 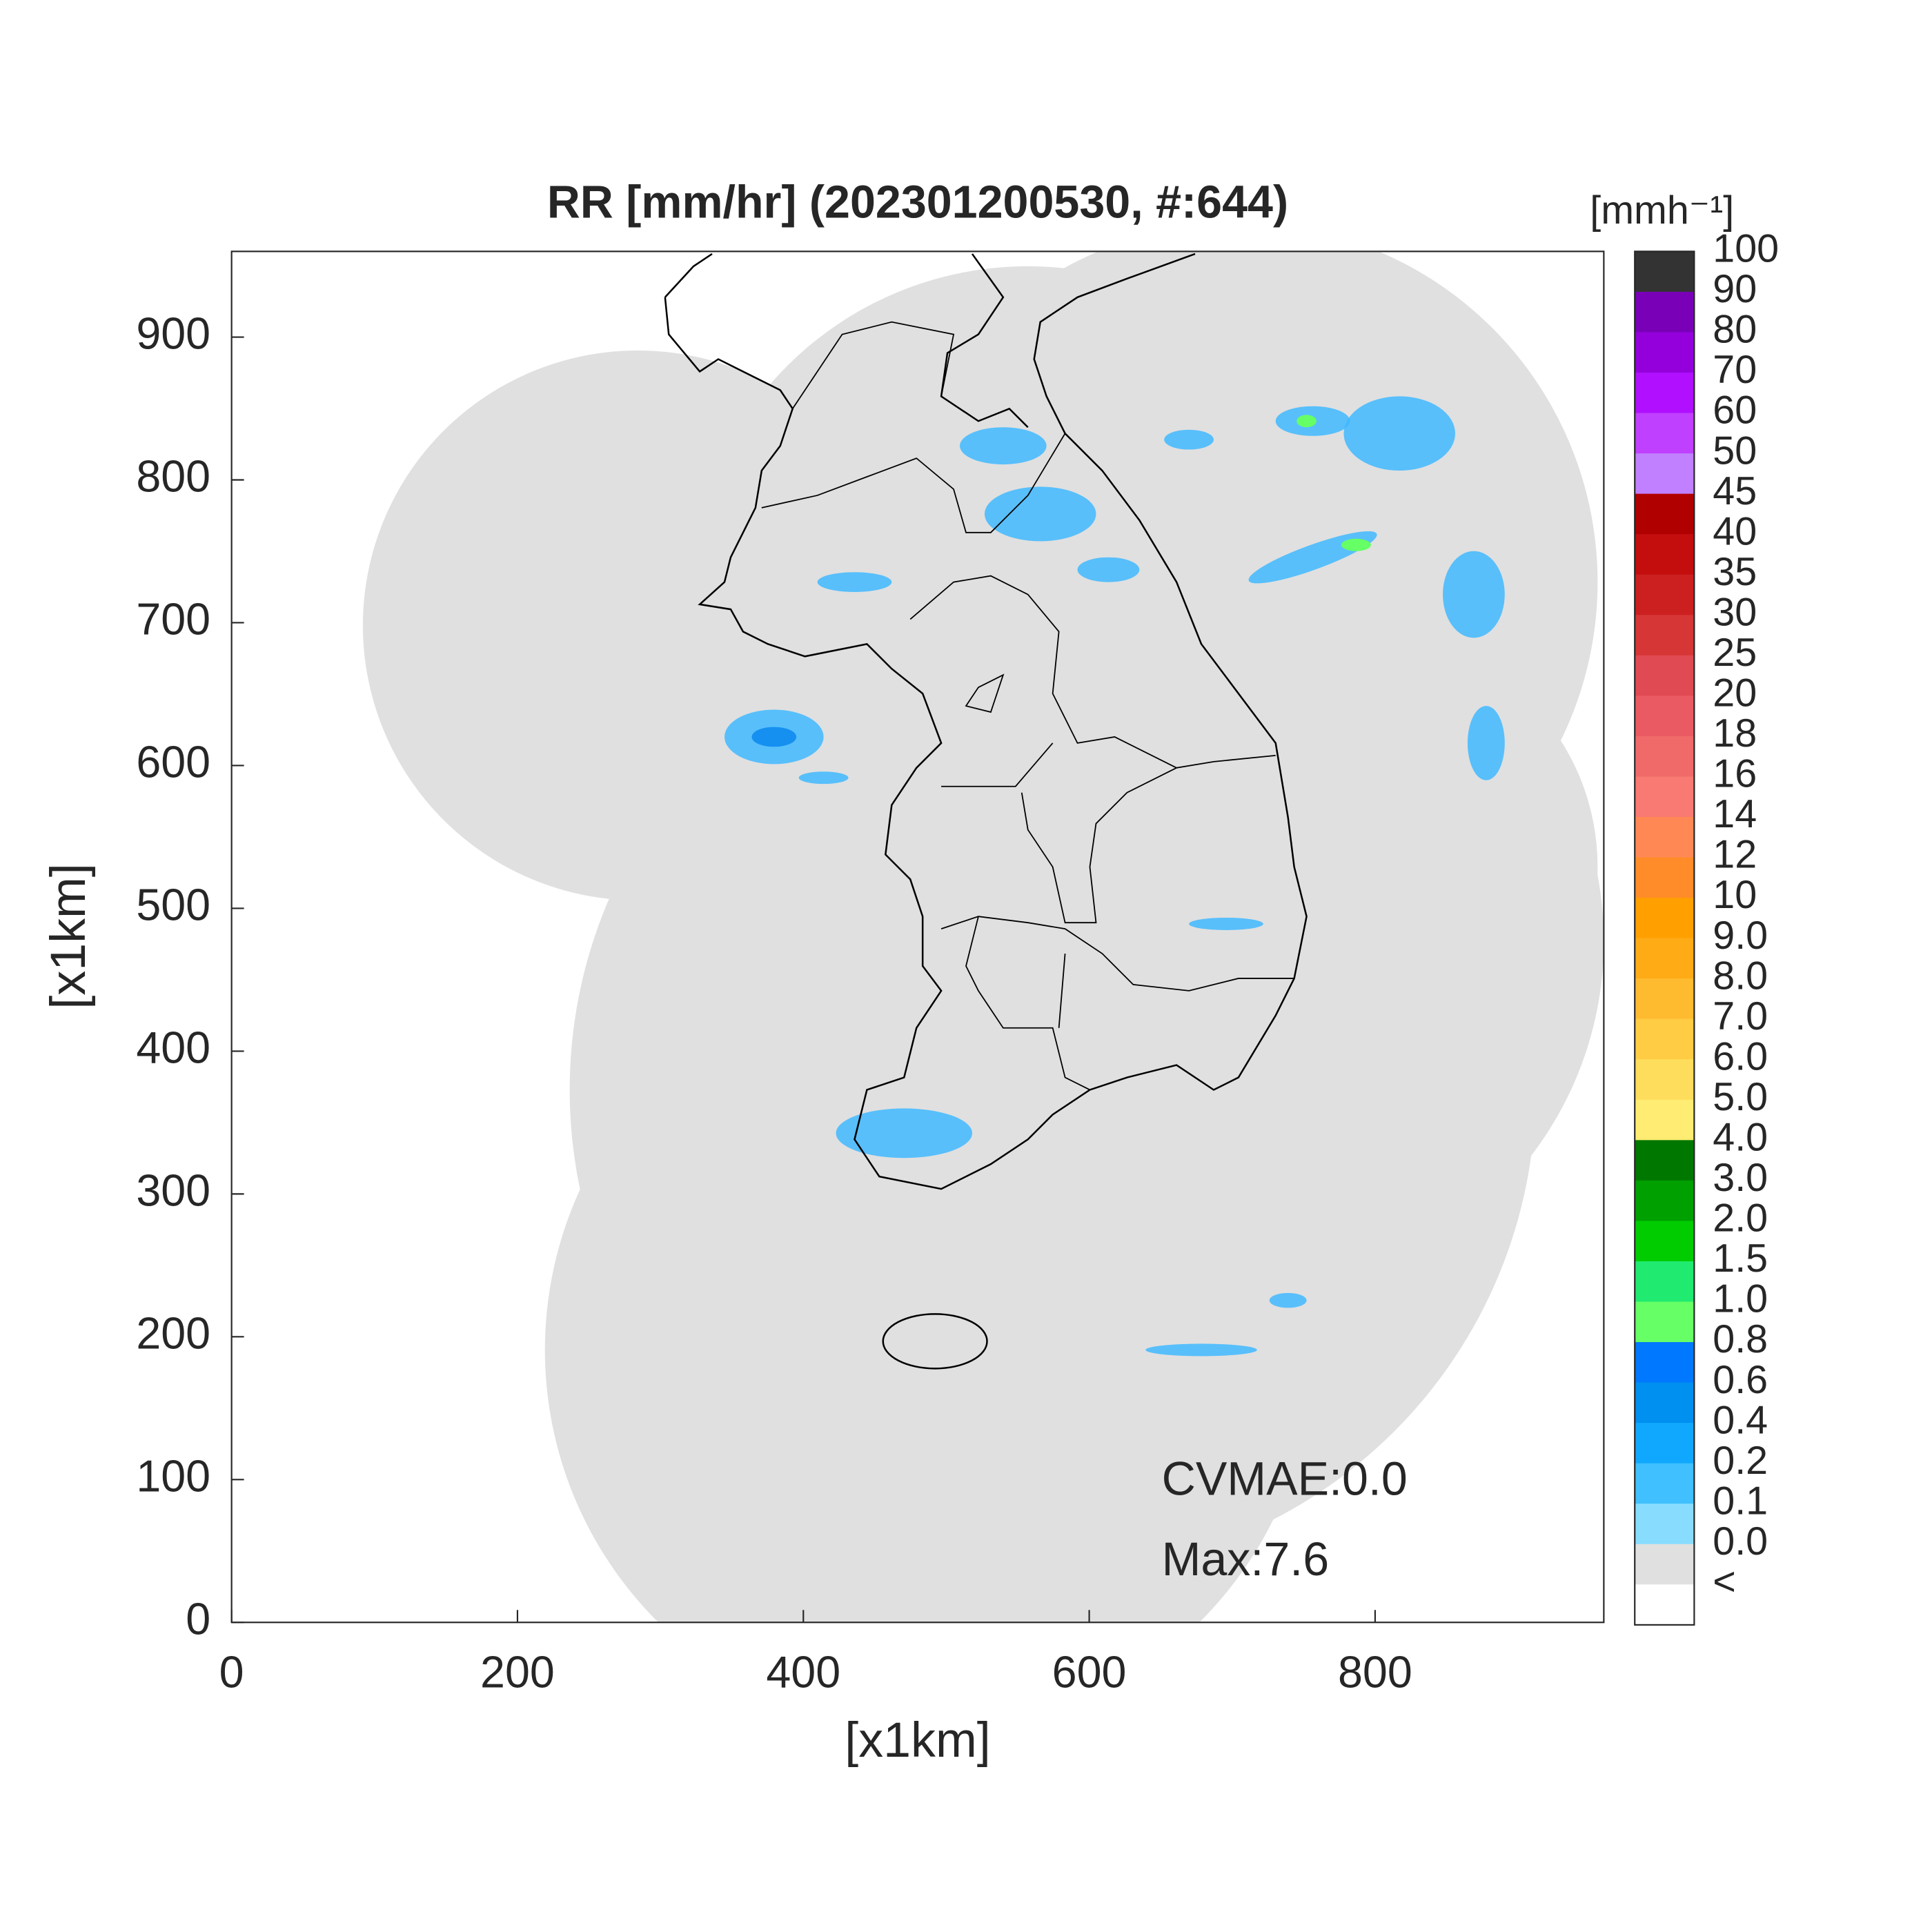 What do you see at coordinates (1246, 1559) in the screenshot?
I see `annotation: Max:7.6` at bounding box center [1246, 1559].